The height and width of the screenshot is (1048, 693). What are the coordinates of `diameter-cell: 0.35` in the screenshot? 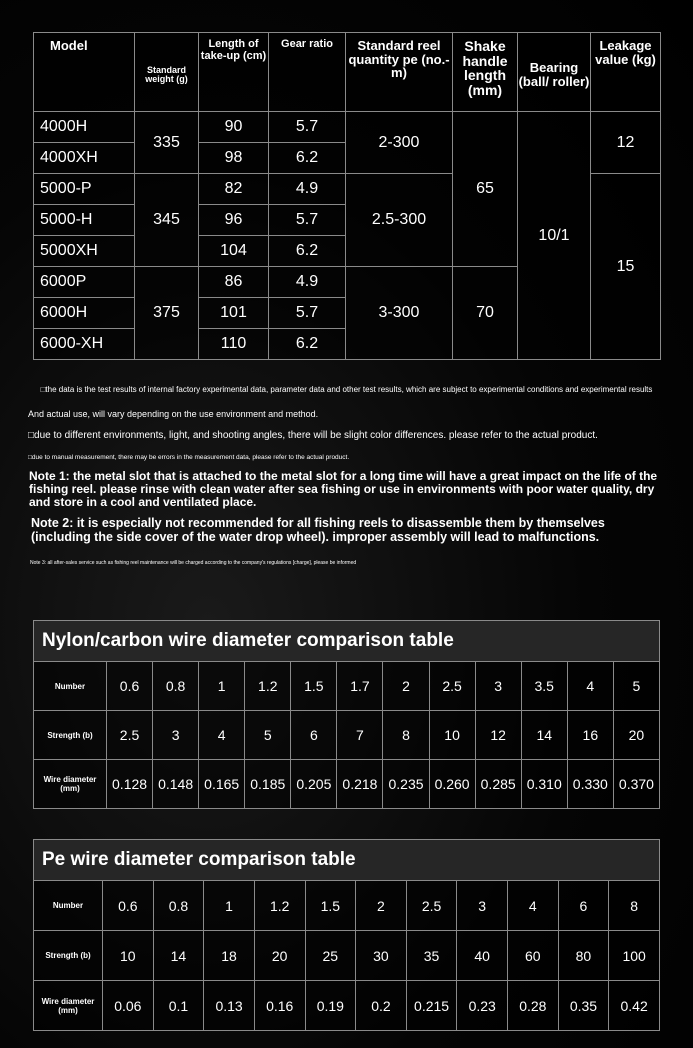 It's located at (583, 1005).